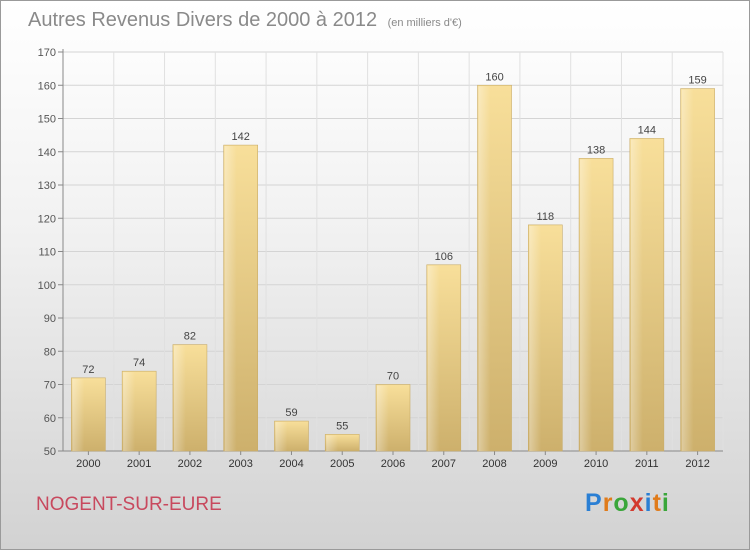 The width and height of the screenshot is (750, 550). Describe the element at coordinates (444, 464) in the screenshot. I see `x-tick-label: 2007` at that location.